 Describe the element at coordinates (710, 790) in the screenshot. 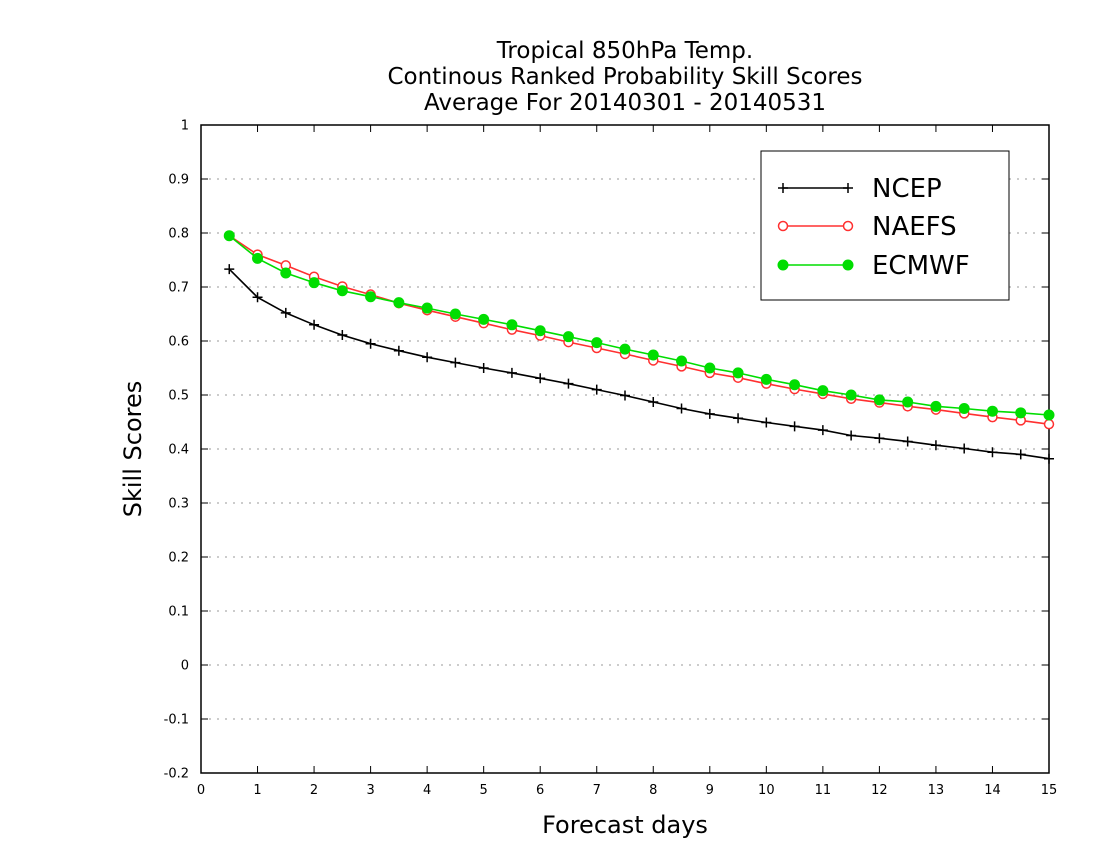

I see `x-tick-label: 9` at that location.